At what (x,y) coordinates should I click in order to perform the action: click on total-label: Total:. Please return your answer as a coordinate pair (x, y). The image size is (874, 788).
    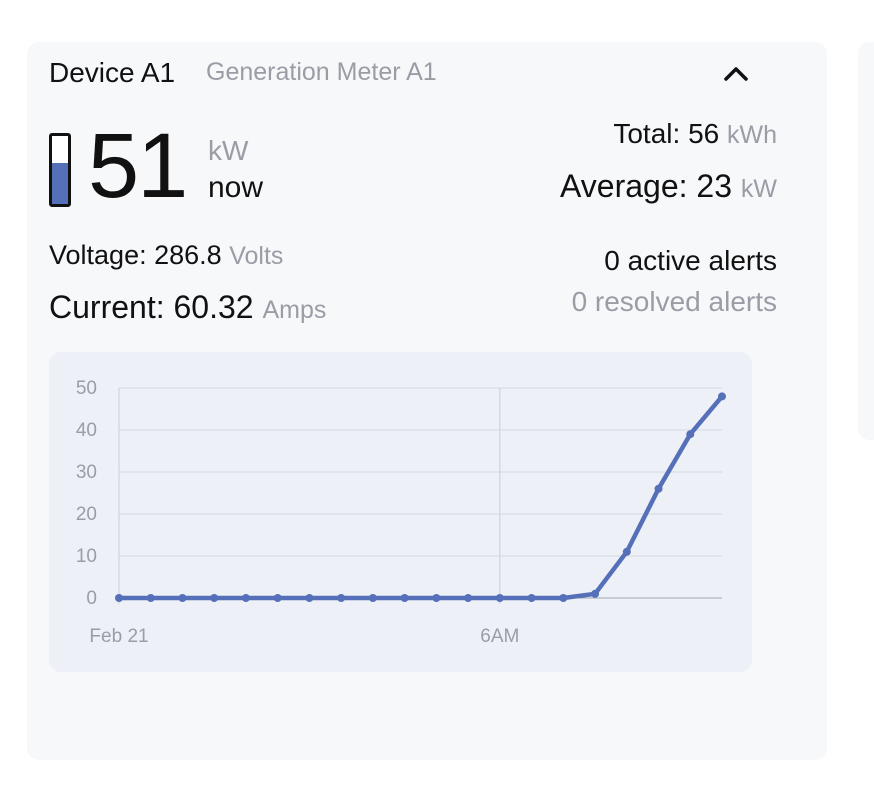
    Looking at the image, I should click on (647, 133).